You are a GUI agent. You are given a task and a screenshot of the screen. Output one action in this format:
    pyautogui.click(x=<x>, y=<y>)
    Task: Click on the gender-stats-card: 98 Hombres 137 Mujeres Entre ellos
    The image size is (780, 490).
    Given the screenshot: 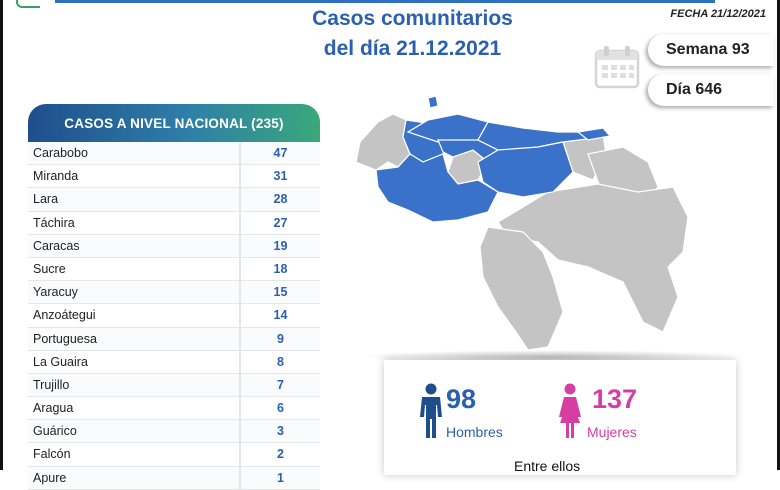 What is the action you would take?
    pyautogui.click(x=560, y=417)
    